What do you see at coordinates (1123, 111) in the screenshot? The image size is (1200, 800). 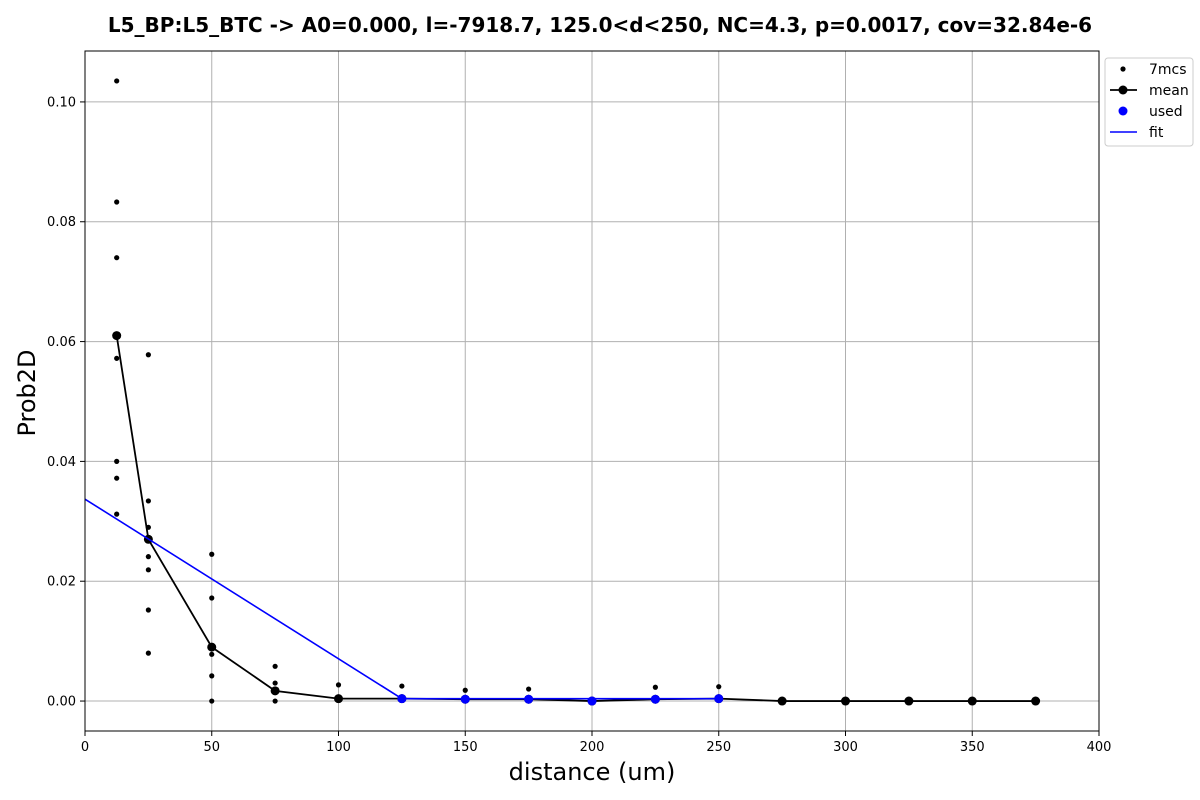 I see `legend-marker-used` at bounding box center [1123, 111].